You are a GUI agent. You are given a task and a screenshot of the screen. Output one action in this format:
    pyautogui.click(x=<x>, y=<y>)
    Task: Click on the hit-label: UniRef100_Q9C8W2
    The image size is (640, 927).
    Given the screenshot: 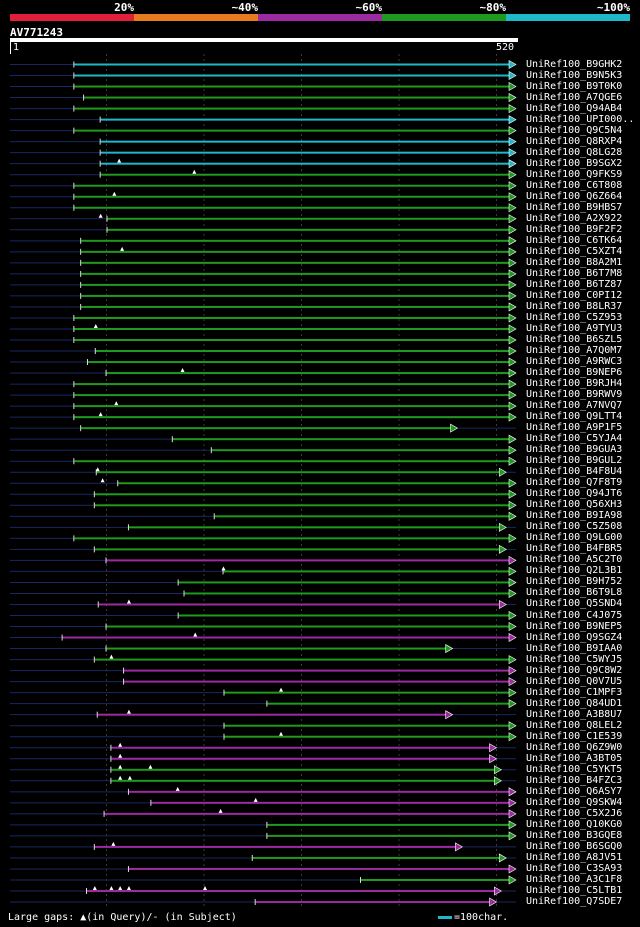 What is the action you would take?
    pyautogui.click(x=574, y=670)
    